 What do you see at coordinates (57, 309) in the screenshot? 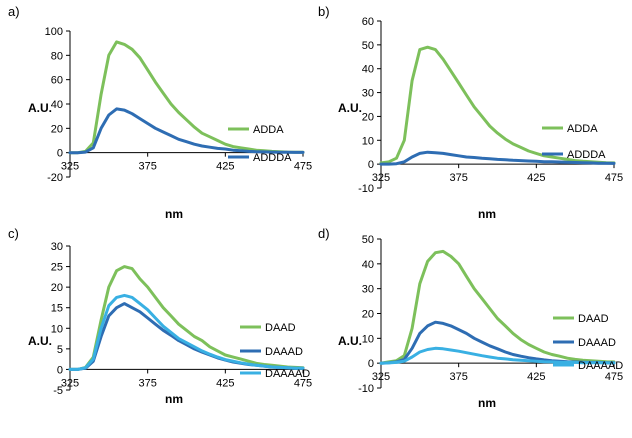
I see `y-tick-label: 15` at bounding box center [57, 309].